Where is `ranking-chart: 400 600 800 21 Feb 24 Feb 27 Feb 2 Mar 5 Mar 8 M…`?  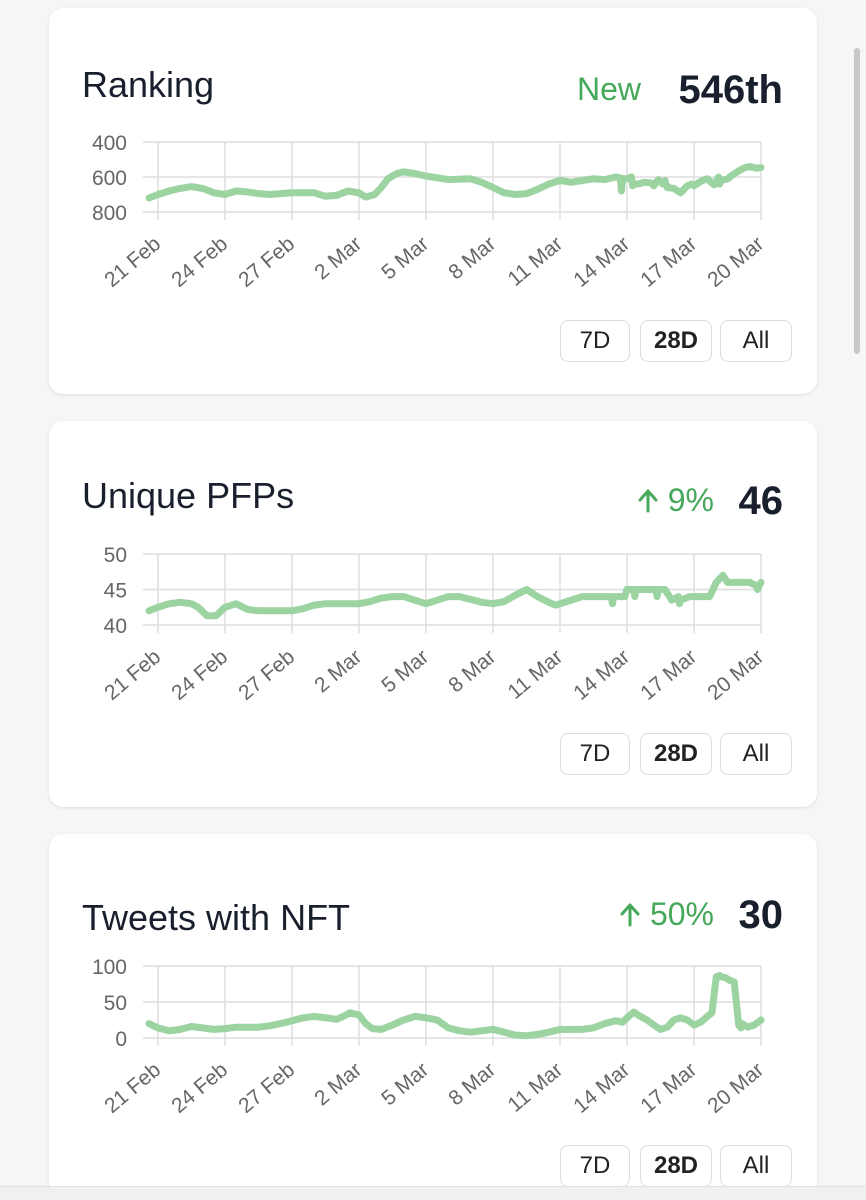
ranking-chart: 400 600 800 21 Feb 24 Feb 27 Feb 2 Mar 5 Mar 8 M… is located at coordinates (430, 212).